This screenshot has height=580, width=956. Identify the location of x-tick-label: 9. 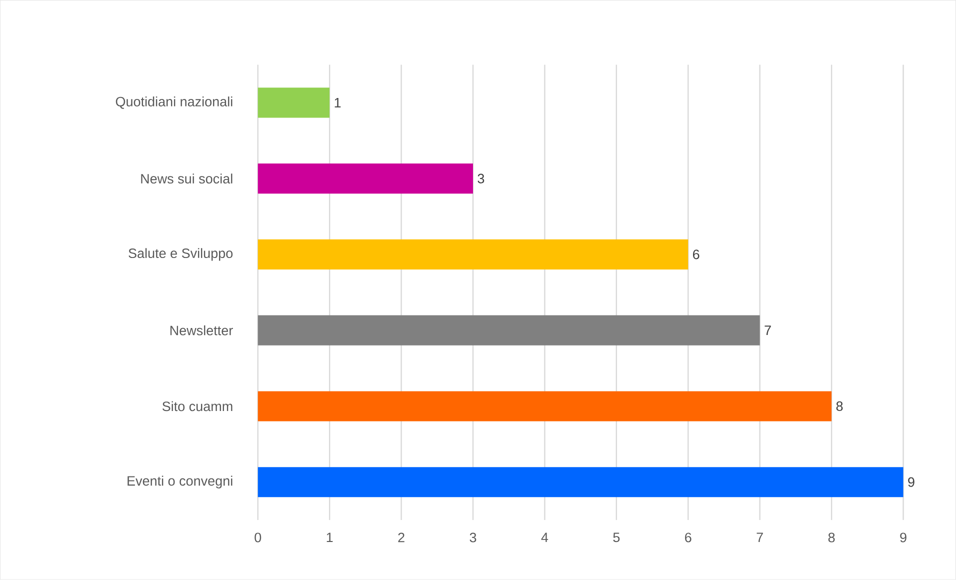
(903, 537).